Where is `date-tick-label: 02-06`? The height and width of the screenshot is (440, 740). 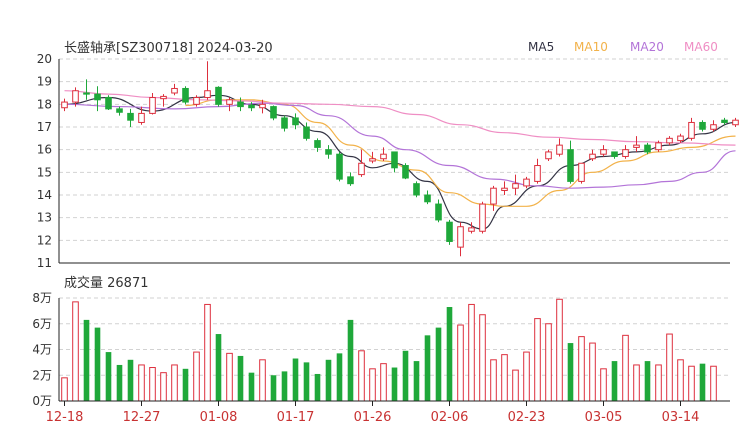 date-tick-label: 02-06 is located at coordinates (450, 417).